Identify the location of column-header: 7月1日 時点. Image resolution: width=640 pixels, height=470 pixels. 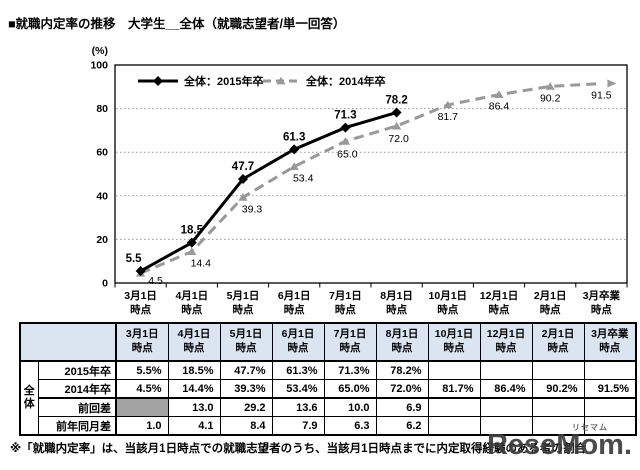
(350, 342).